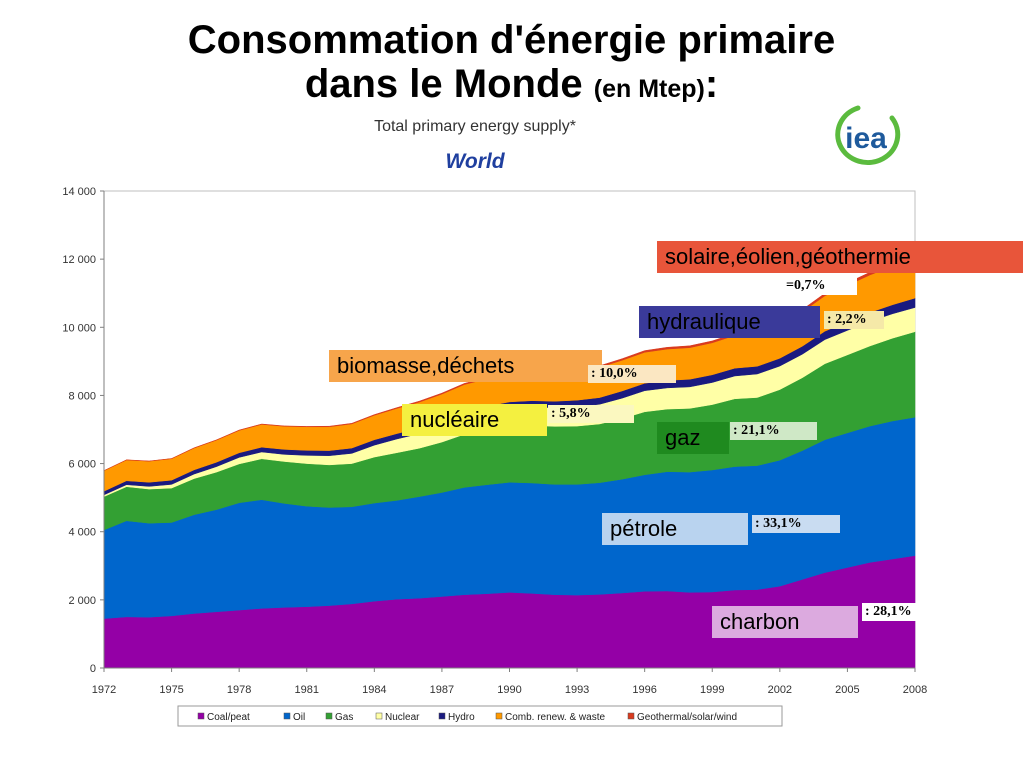 Image resolution: width=1023 pixels, height=767 pixels. I want to click on legend-swatch-renew, so click(499, 716).